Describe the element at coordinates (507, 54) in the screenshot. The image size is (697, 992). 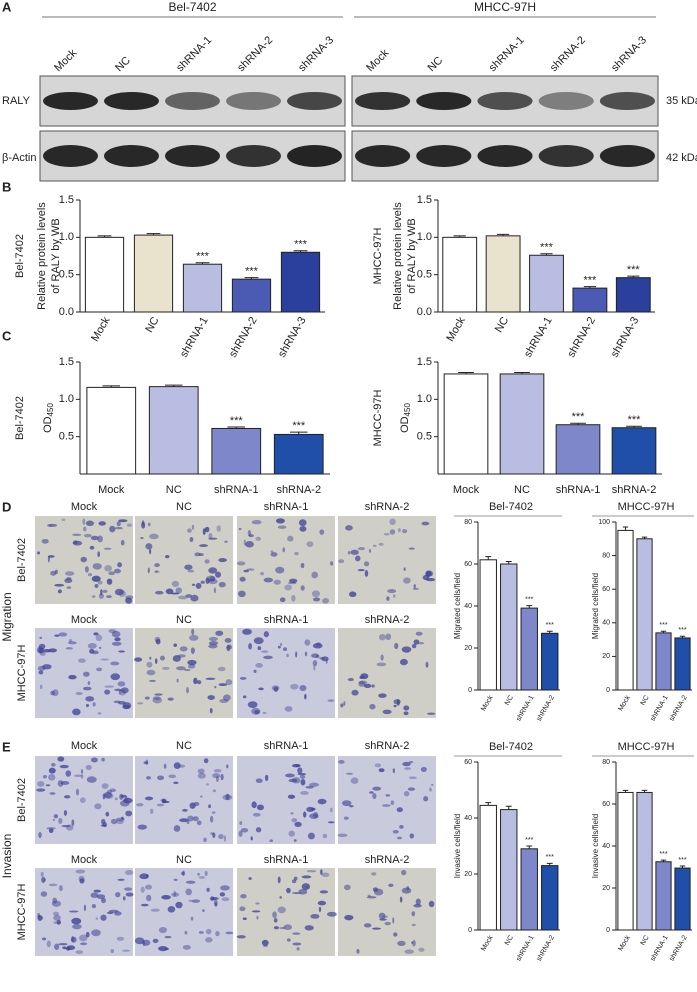
I see `lane-label: shRNA-1` at that location.